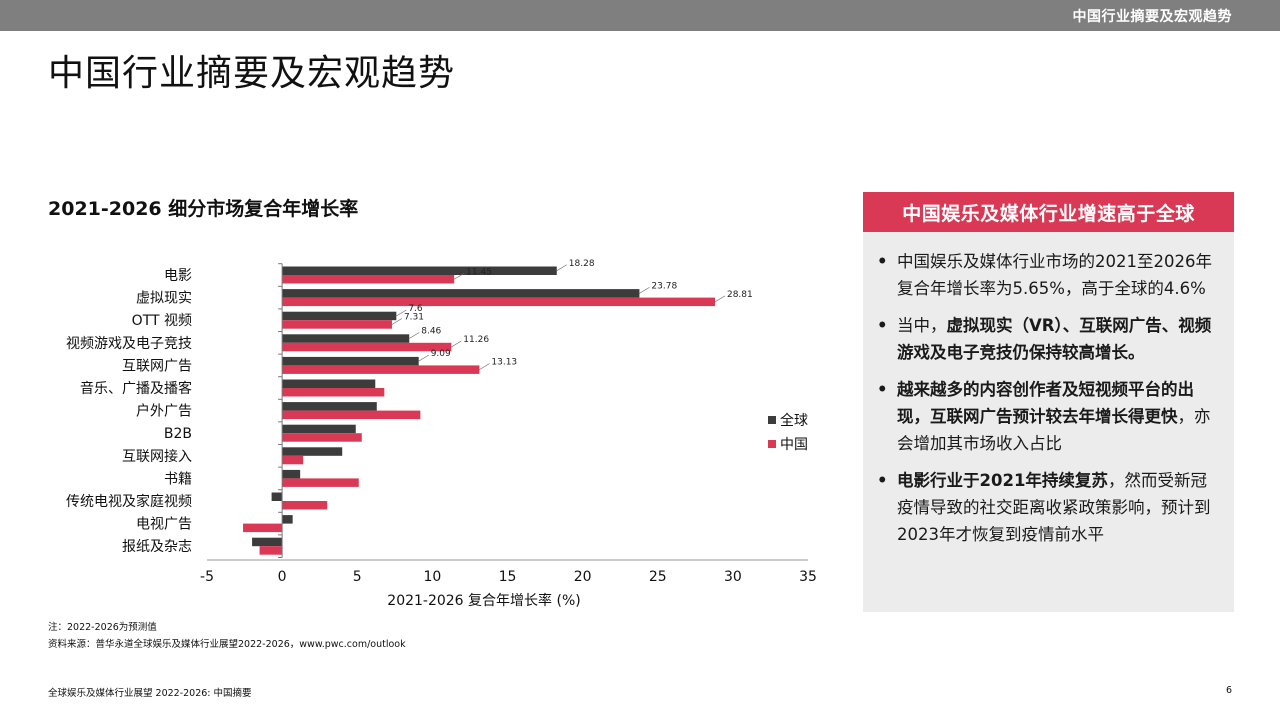 The width and height of the screenshot is (1280, 720). I want to click on legend-swatch-china, so click(772, 444).